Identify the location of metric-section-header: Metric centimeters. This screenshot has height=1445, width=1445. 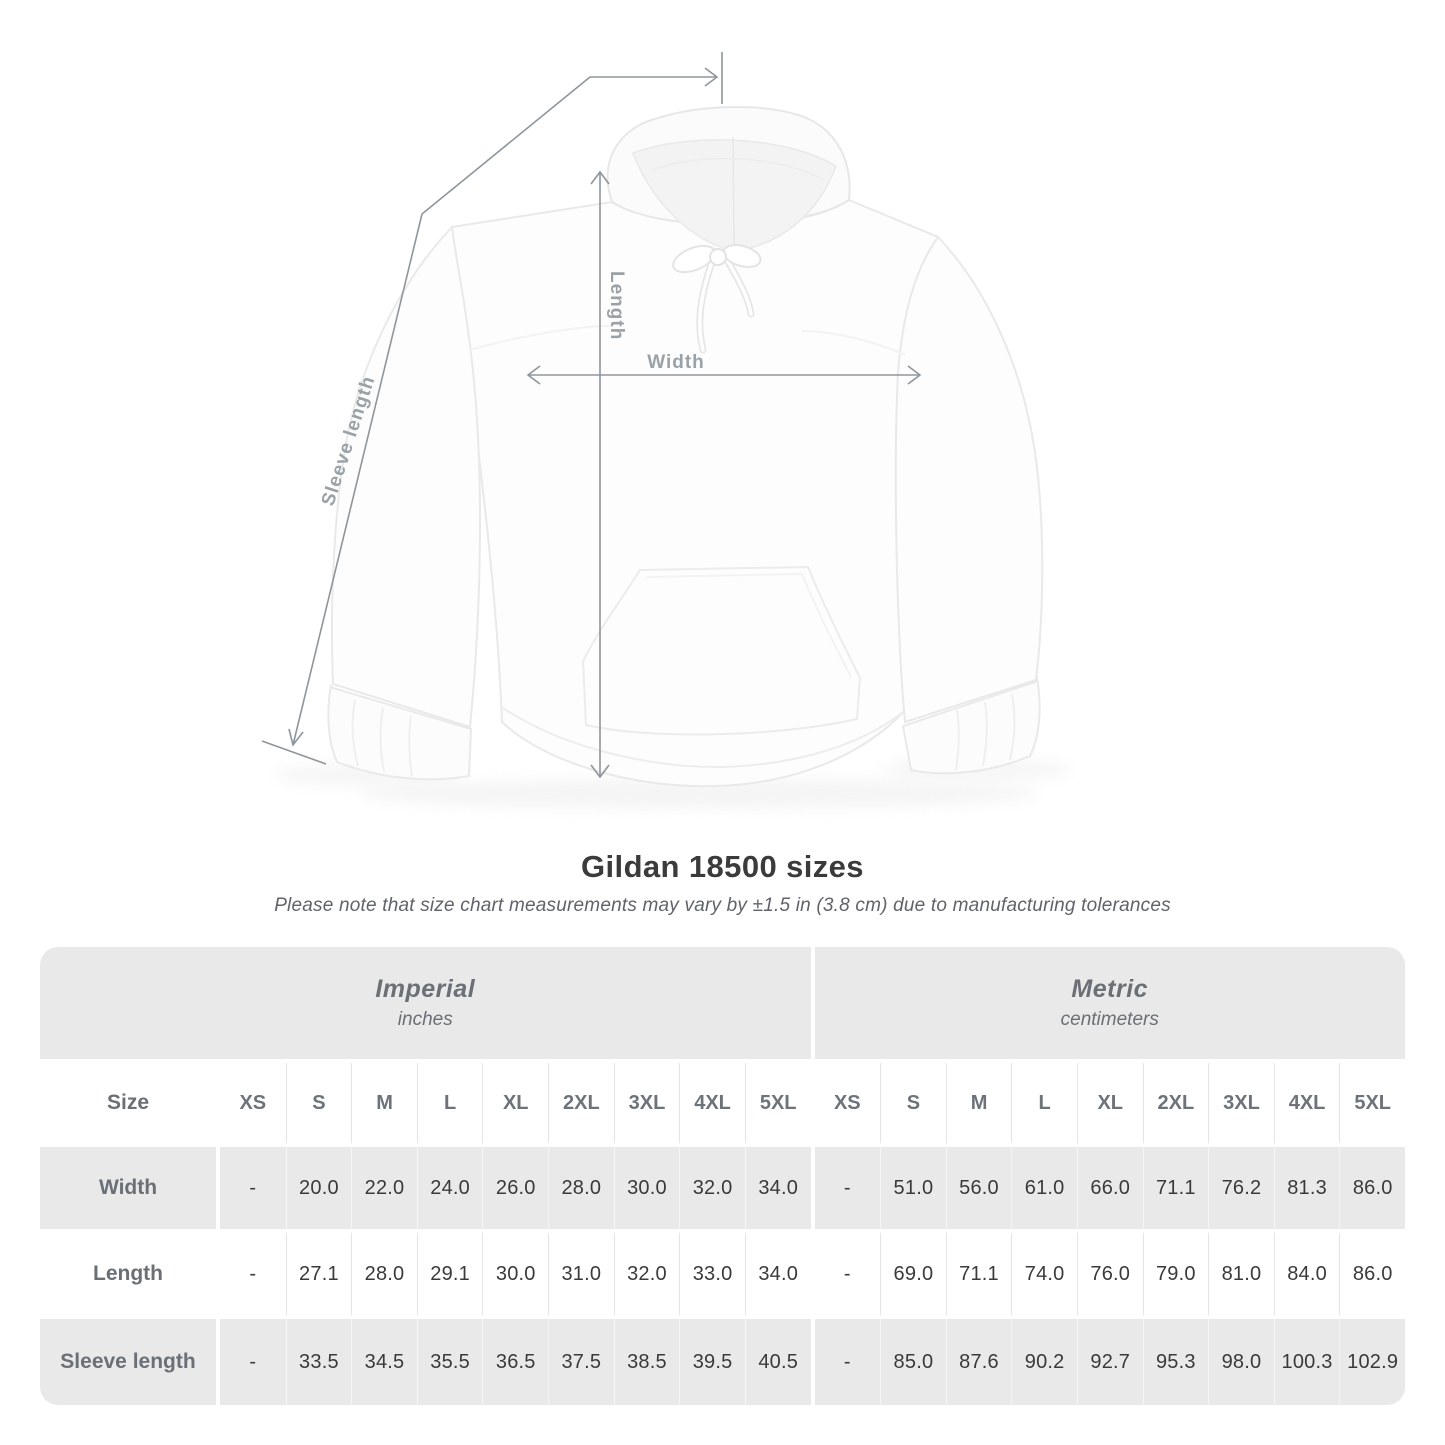
(1109, 1003).